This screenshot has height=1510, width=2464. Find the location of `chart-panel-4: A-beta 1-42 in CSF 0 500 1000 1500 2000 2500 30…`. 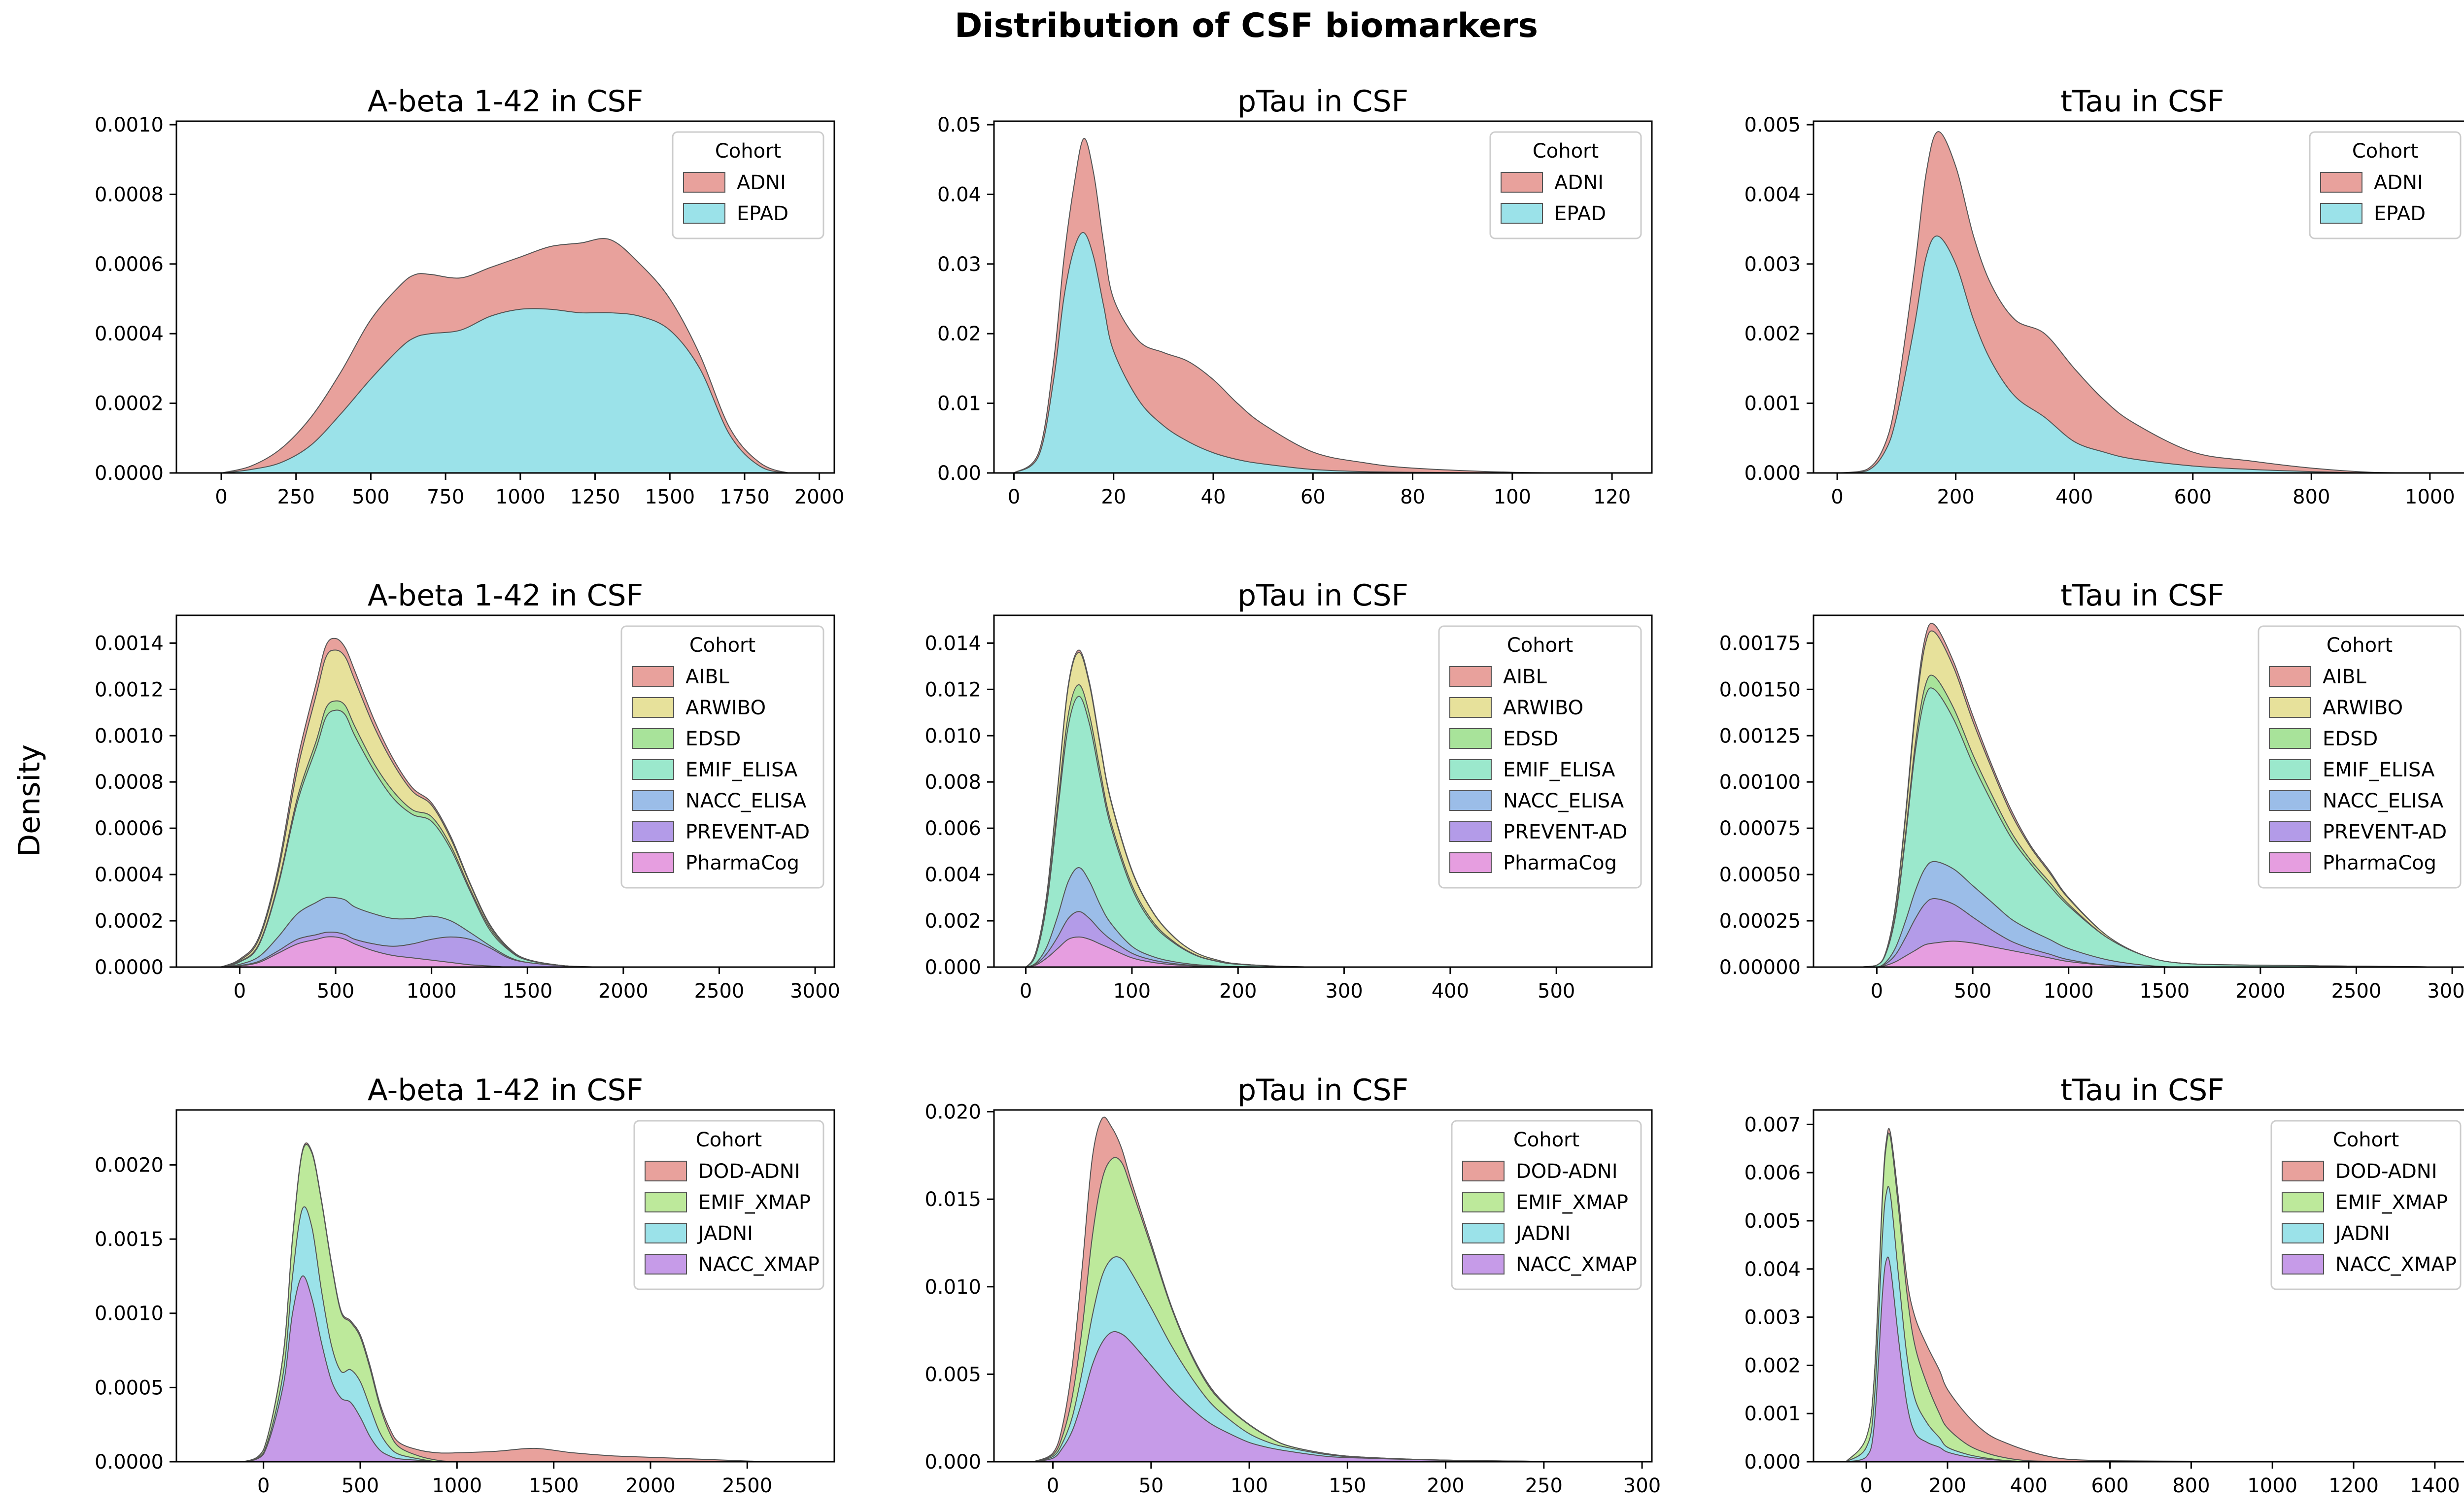

chart-panel-4: A-beta 1-42 in CSF 0 500 1000 1500 2000 2500 30… is located at coordinates (467, 790).